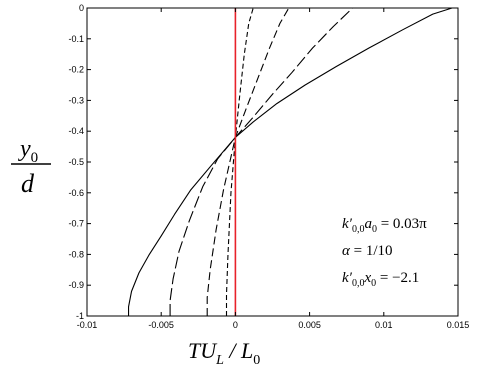  I want to click on y-tick-label: -0.3, so click(76, 100).